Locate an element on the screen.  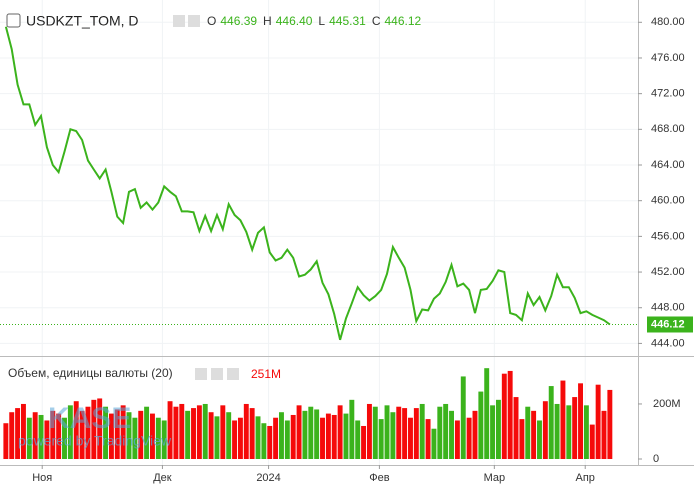
ohlc-value: 446.12 is located at coordinates (402, 21).